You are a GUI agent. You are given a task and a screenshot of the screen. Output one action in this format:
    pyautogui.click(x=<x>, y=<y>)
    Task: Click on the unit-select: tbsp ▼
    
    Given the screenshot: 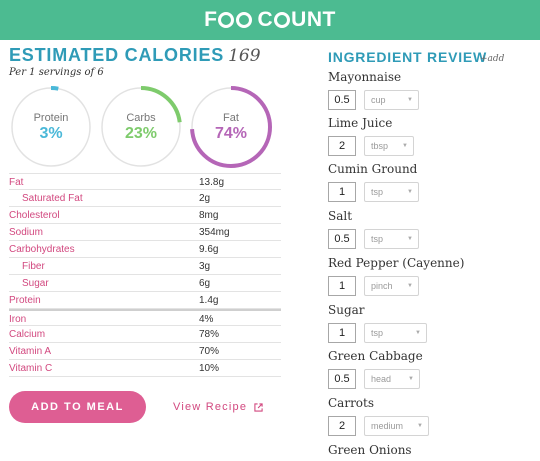 What is the action you would take?
    pyautogui.click(x=389, y=146)
    